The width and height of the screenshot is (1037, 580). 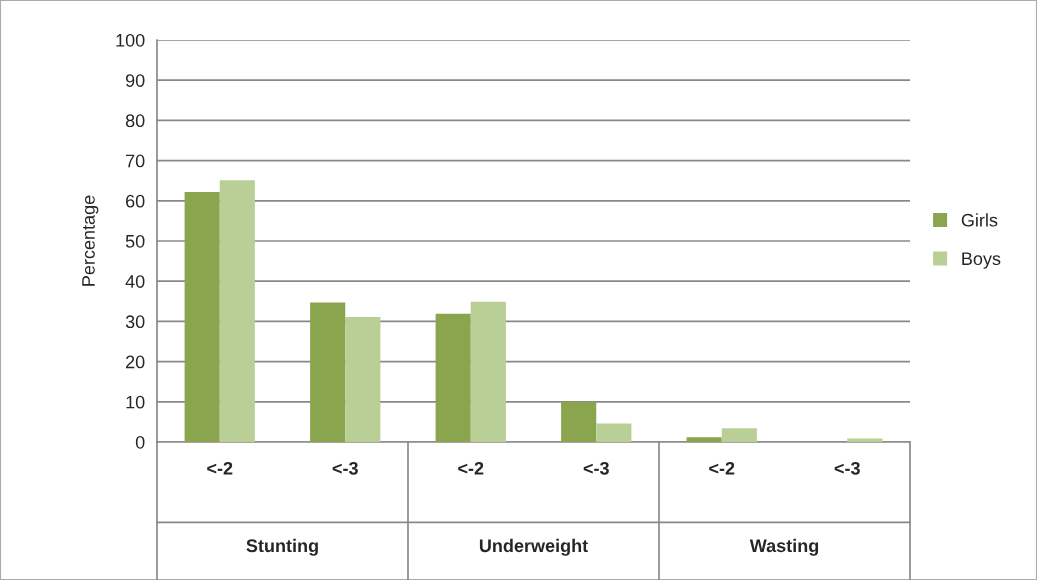 What do you see at coordinates (140, 442) in the screenshot?
I see `y-tick-label: 0` at bounding box center [140, 442].